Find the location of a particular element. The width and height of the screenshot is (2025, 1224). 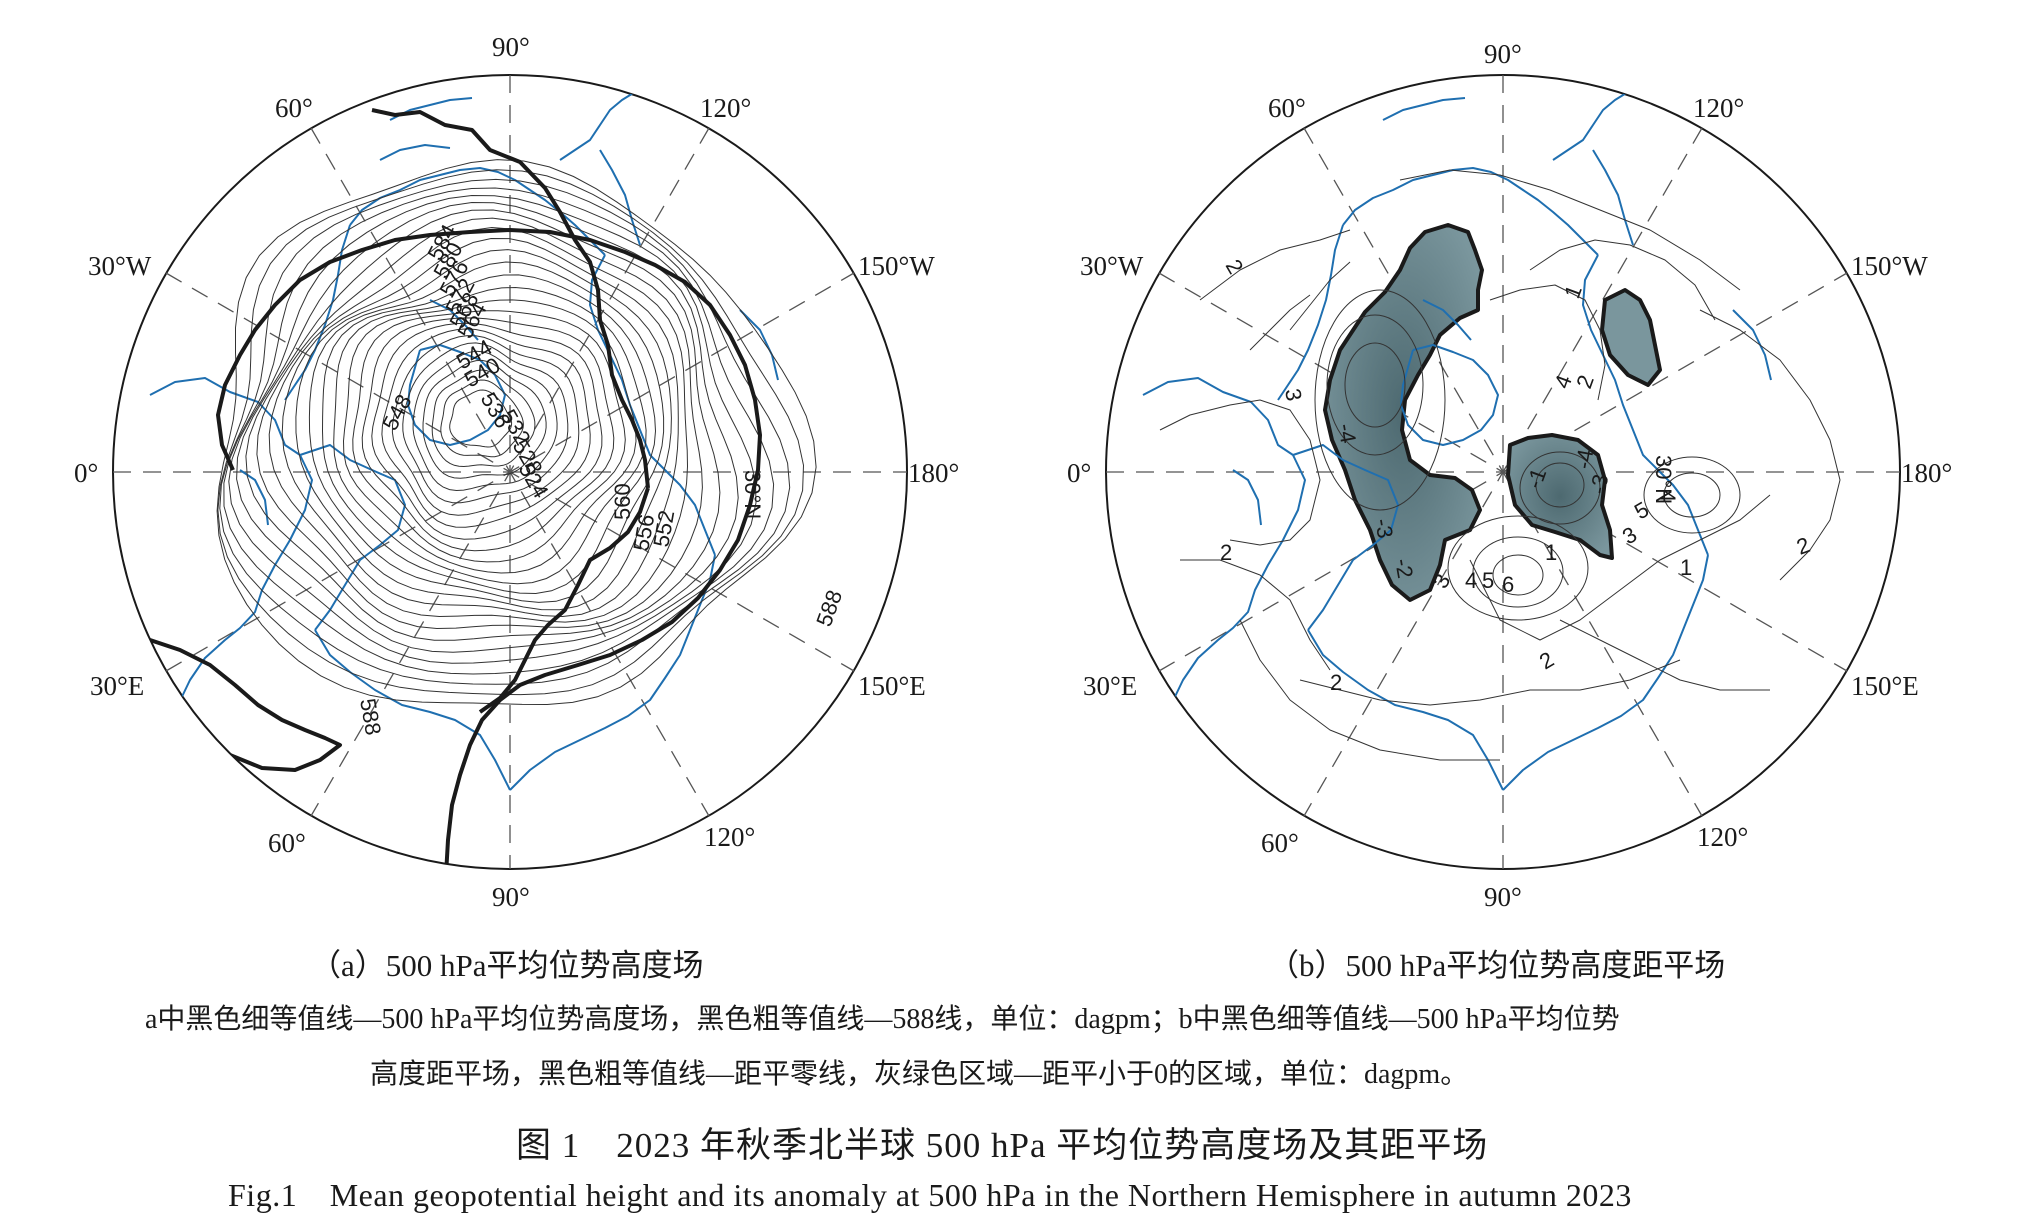

contour-label: 3 is located at coordinates (1293, 395).